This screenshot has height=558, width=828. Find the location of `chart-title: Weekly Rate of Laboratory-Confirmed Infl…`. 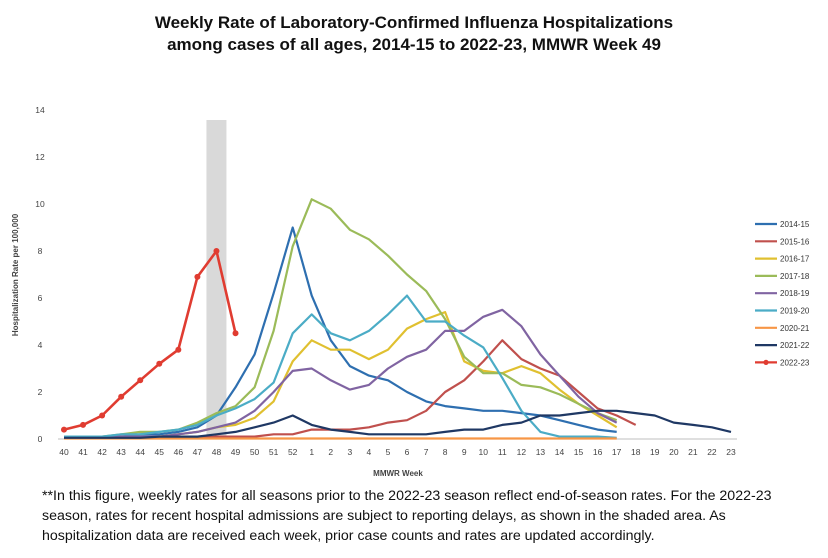

chart-title: Weekly Rate of Laboratory-Confirmed Infl… is located at coordinates (414, 34).